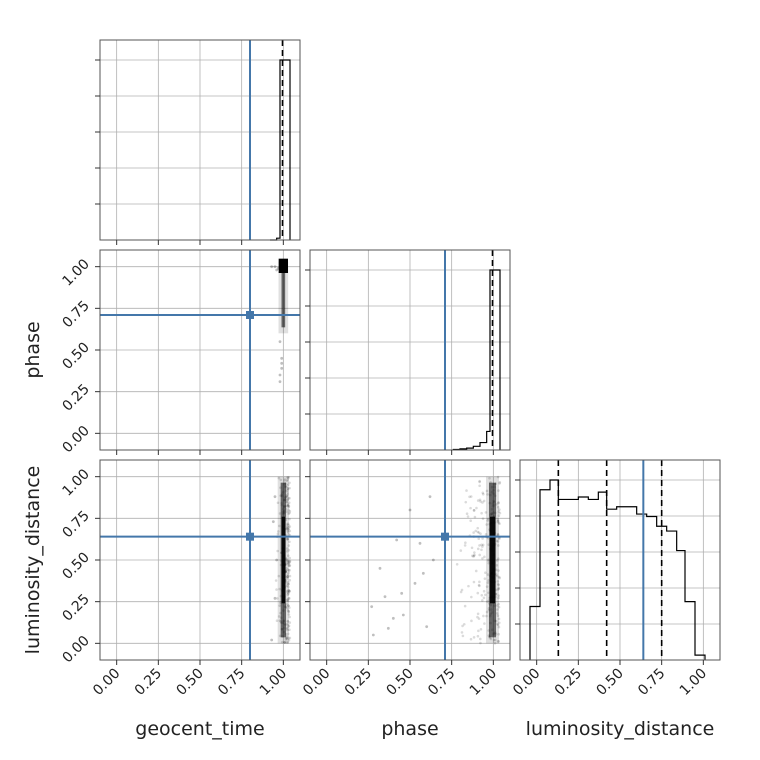 The image size is (760, 760). What do you see at coordinates (405, 579) in the screenshot?
I see `scatter-panel-luminosity_distance-vs-phase: 0.00 0.25 0.50 0.75 1.00` at bounding box center [405, 579].